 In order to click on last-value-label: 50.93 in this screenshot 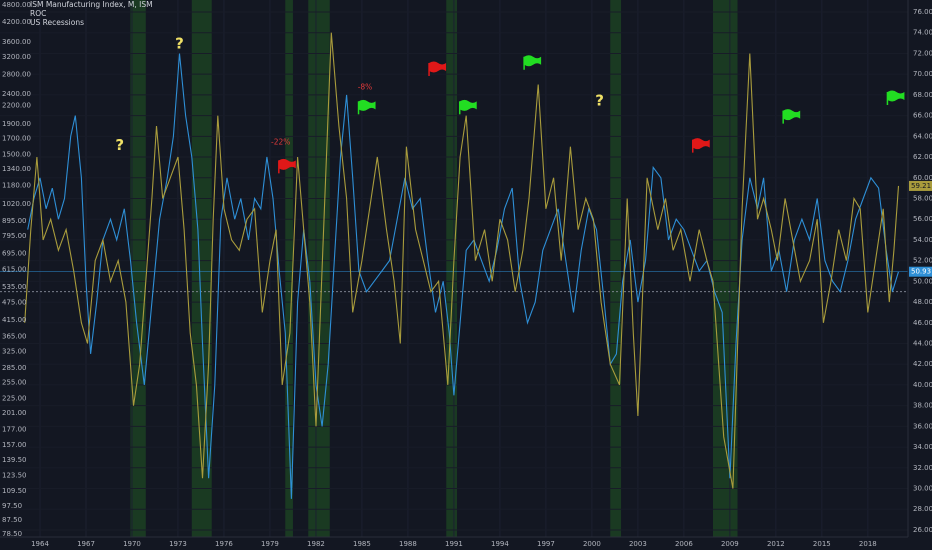, I will do `click(921, 272)`.